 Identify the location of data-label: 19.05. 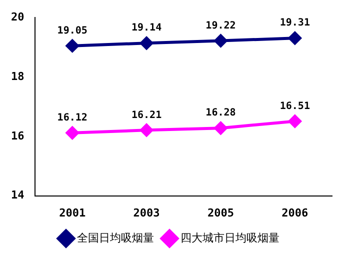
(72, 30).